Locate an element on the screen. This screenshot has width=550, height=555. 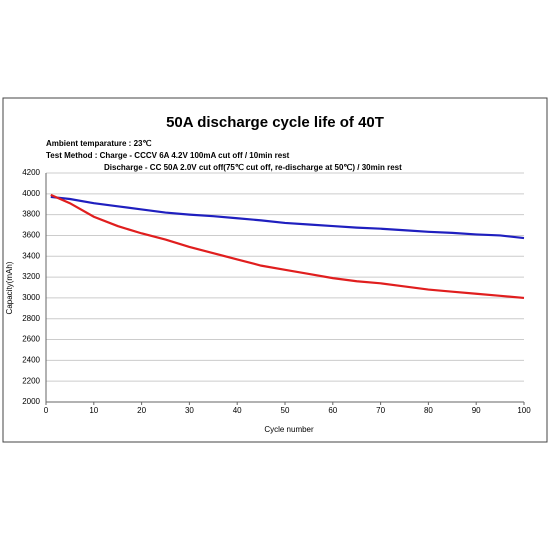
x-axis-label: Cycle number is located at coordinates (289, 429).